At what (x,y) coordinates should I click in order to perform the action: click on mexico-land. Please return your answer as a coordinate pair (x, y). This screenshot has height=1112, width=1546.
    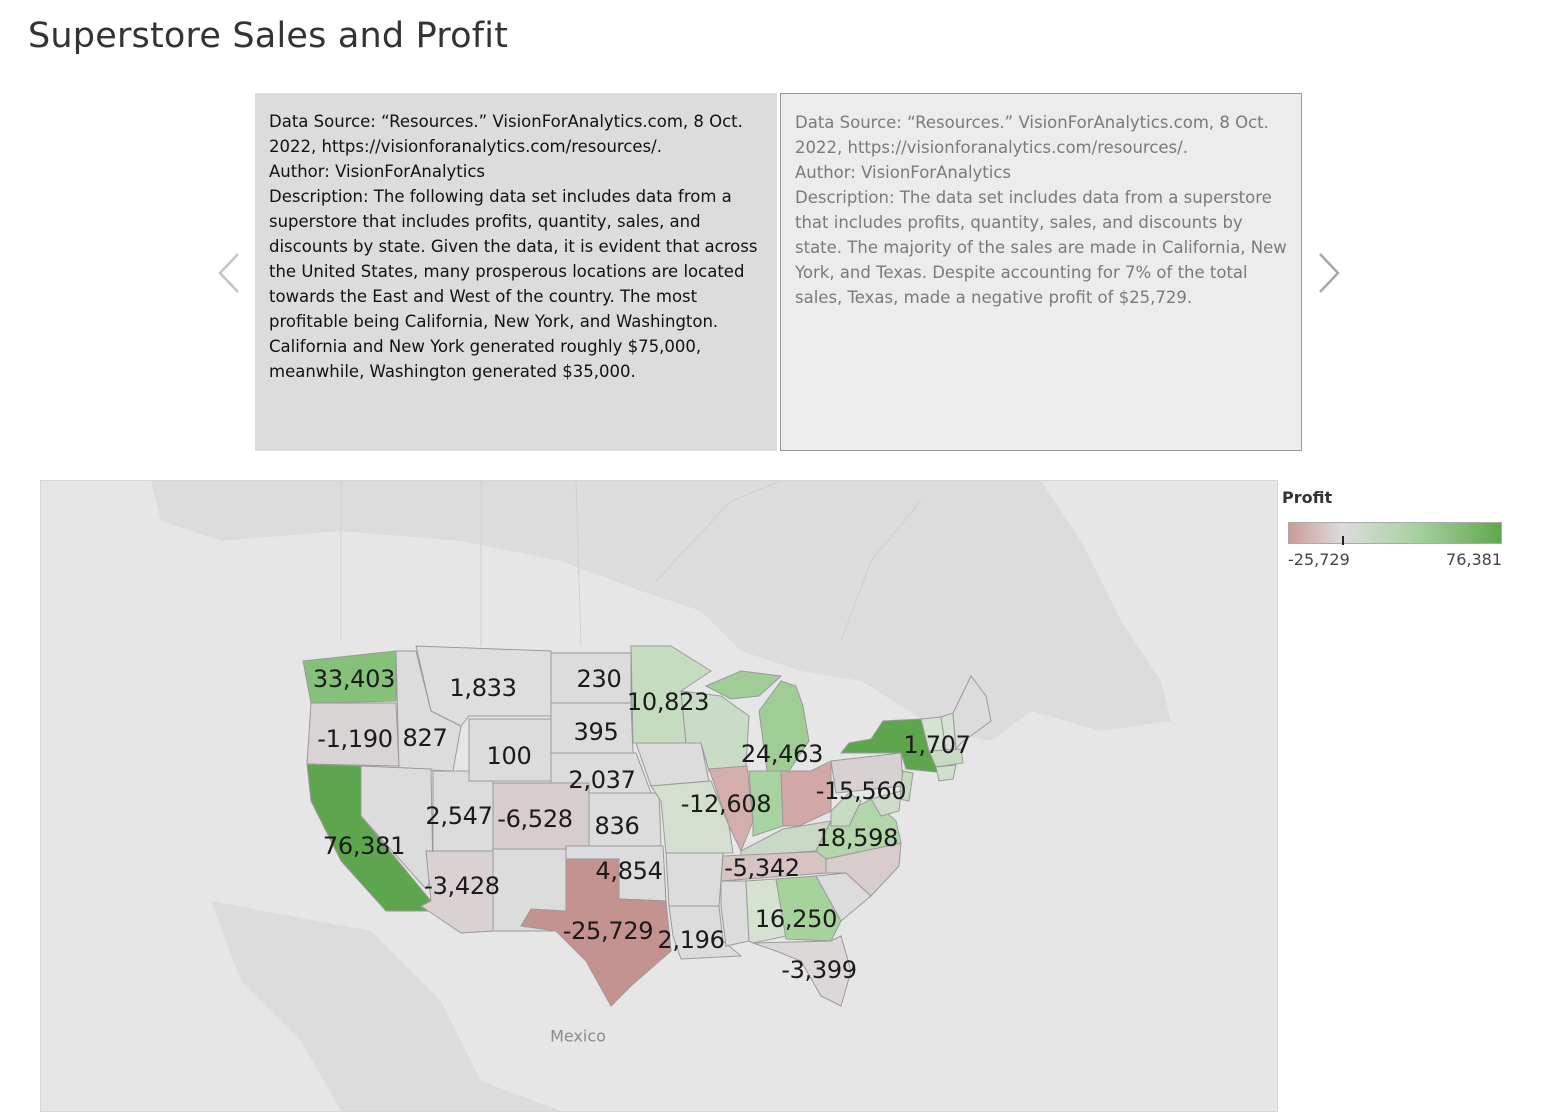
    Looking at the image, I should click on (386, 1006).